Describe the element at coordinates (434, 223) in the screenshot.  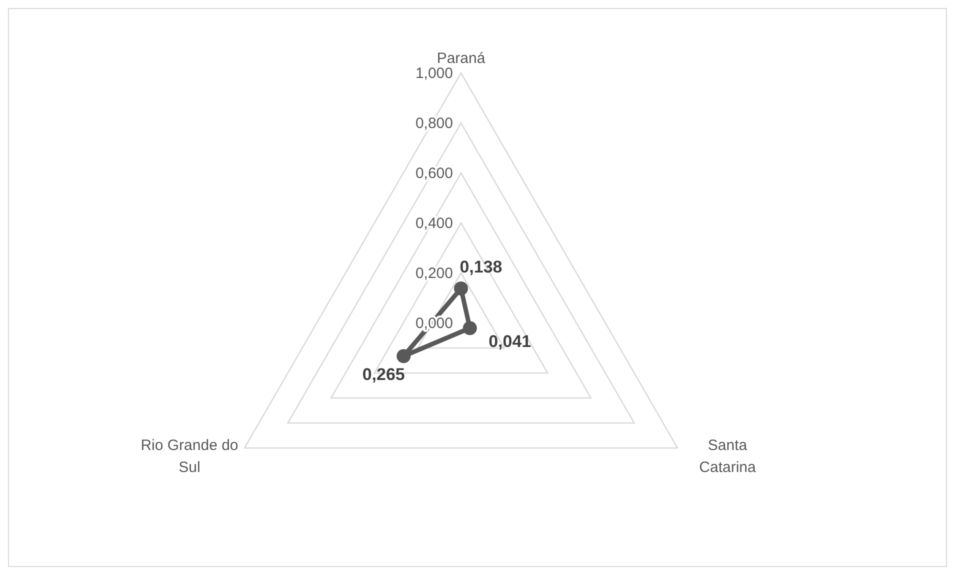
I see `y-tick-label: 0,400` at that location.